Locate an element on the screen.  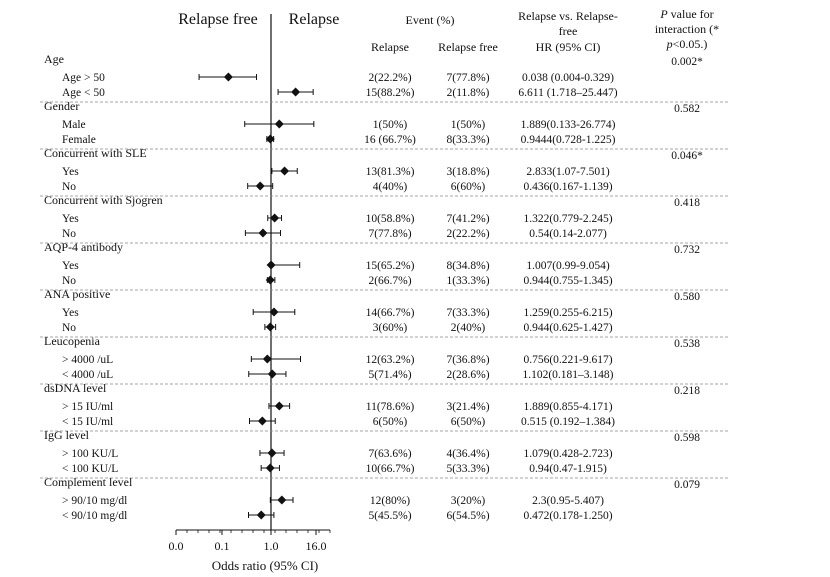
relapse-count: 15(88.2%) is located at coordinates (390, 93).